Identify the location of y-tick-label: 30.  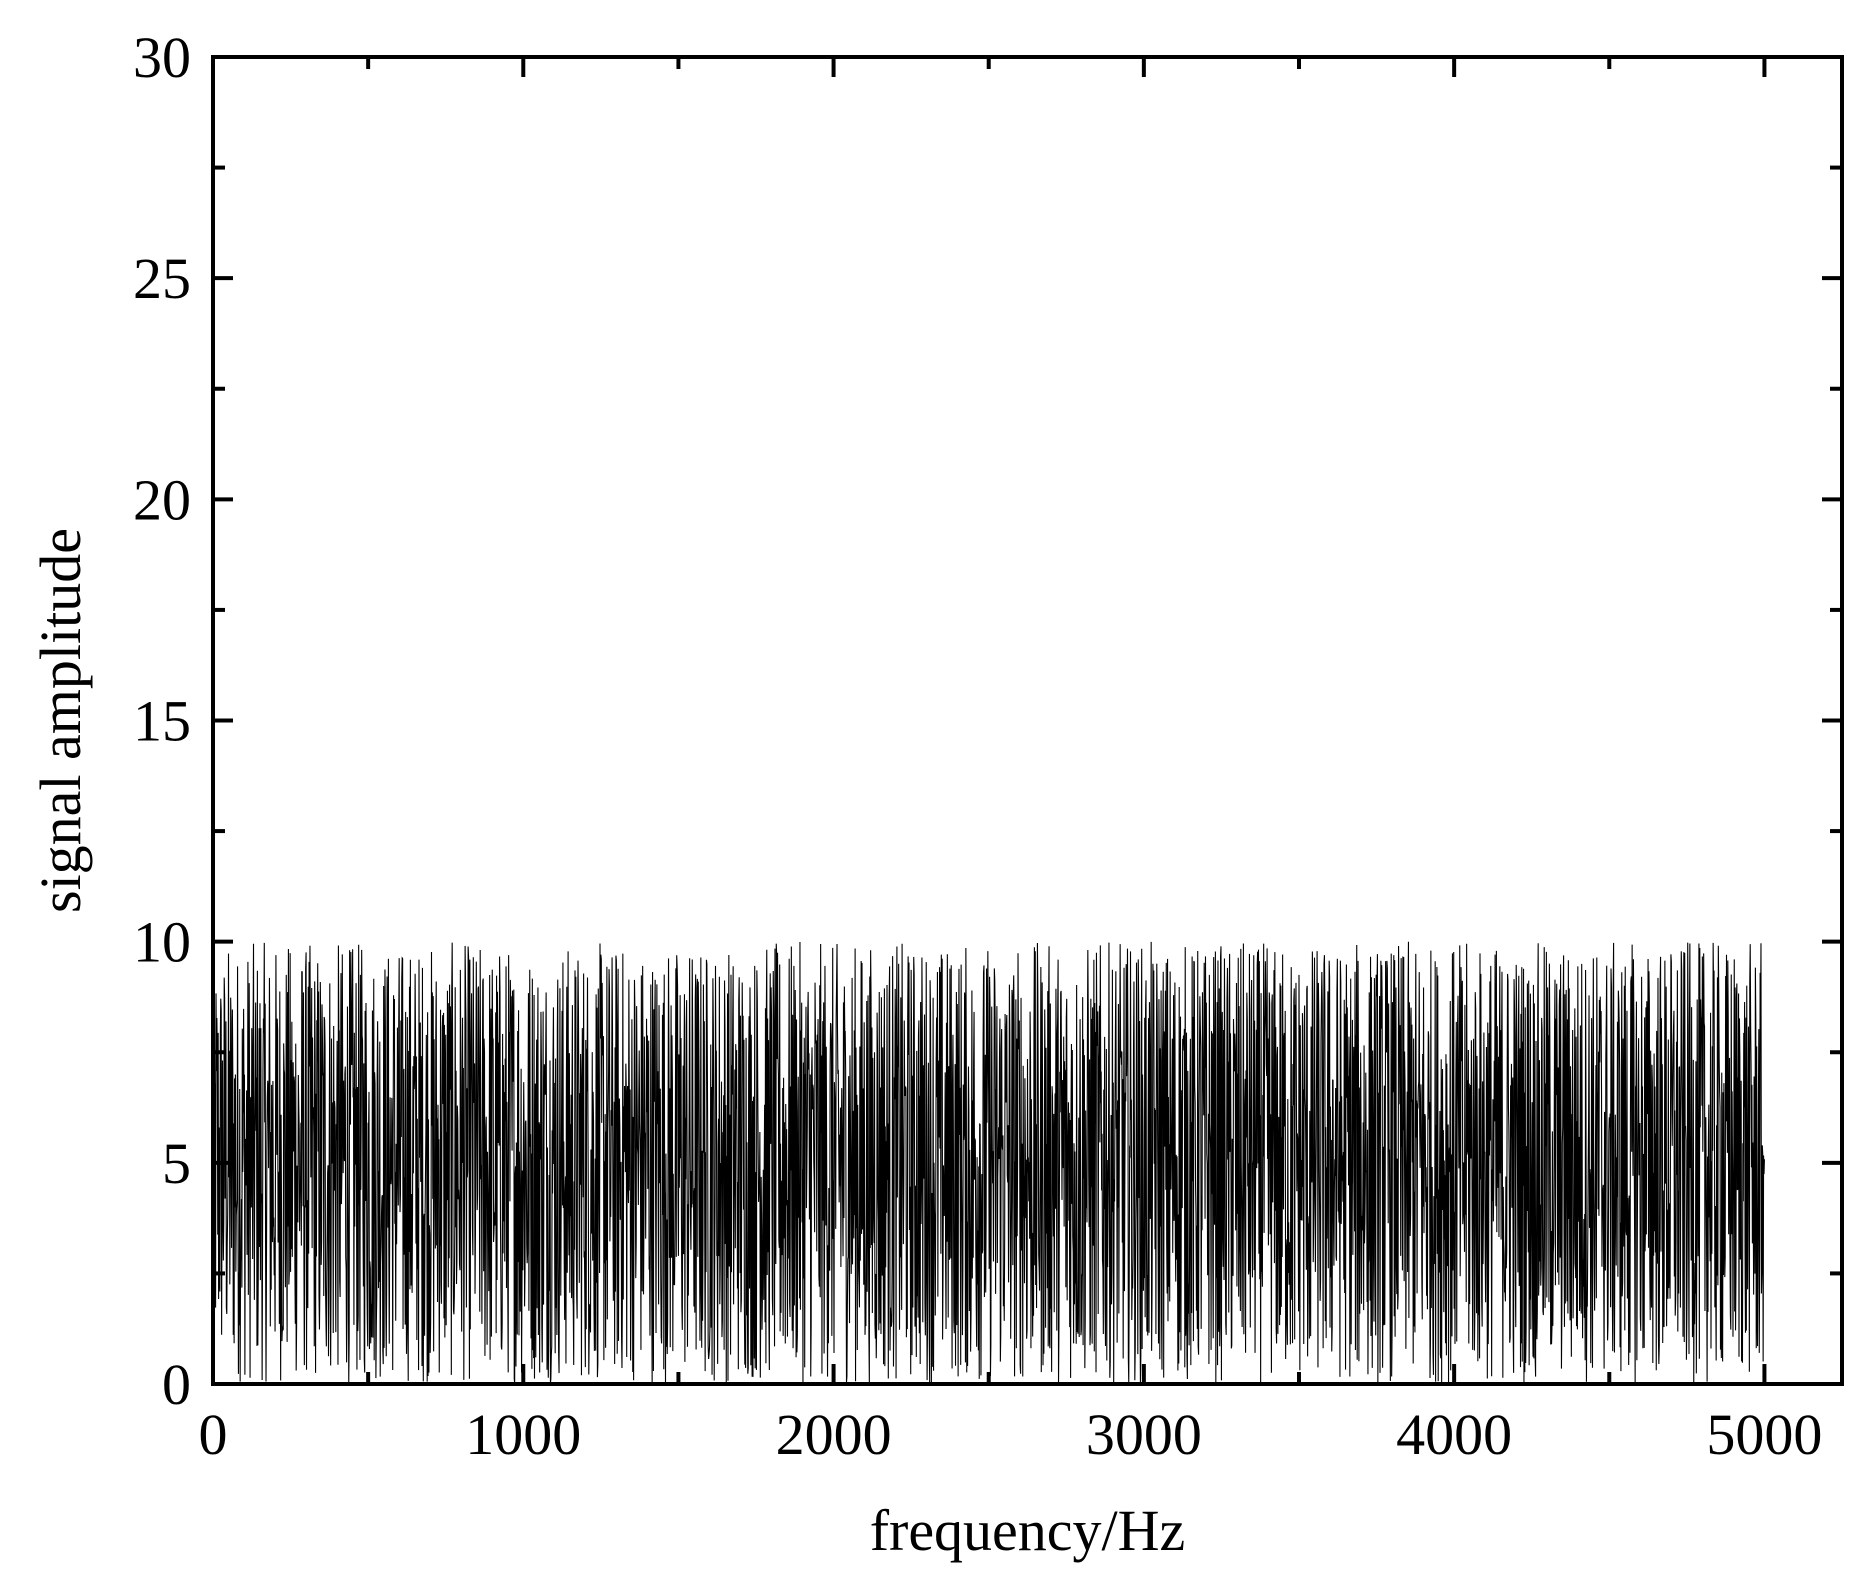
(162, 57).